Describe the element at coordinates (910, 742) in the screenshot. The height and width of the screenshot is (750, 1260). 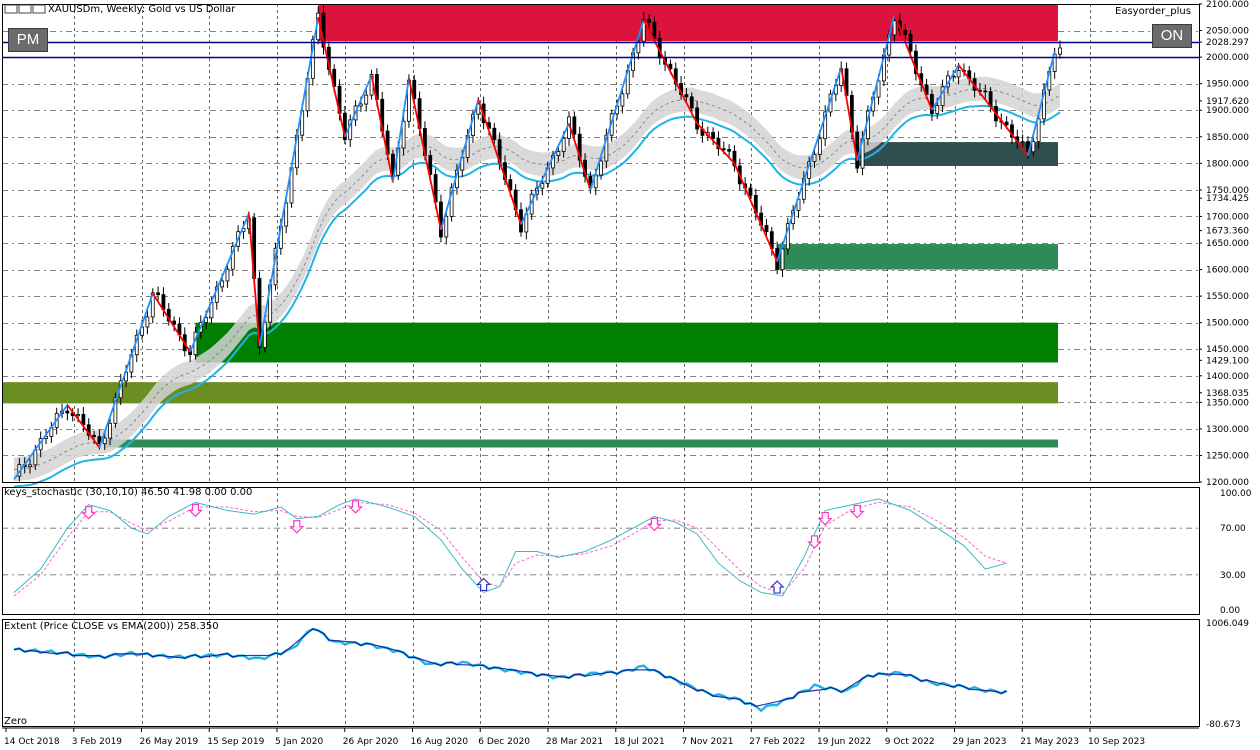
I see `x-axis-label: 9 Oct 2022` at that location.